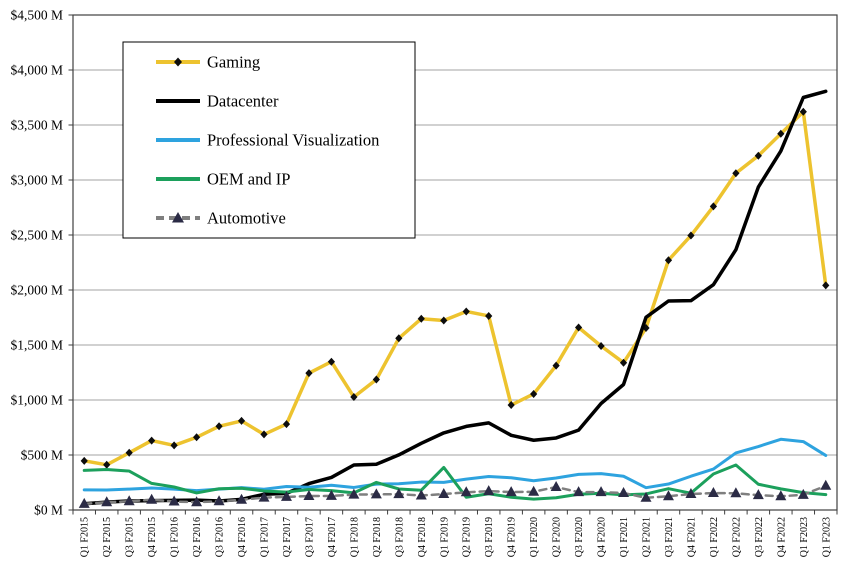 Image resolution: width=851 pixels, height=583 pixels. Describe the element at coordinates (48, 510) in the screenshot. I see `y-axis-label: $0 M` at that location.